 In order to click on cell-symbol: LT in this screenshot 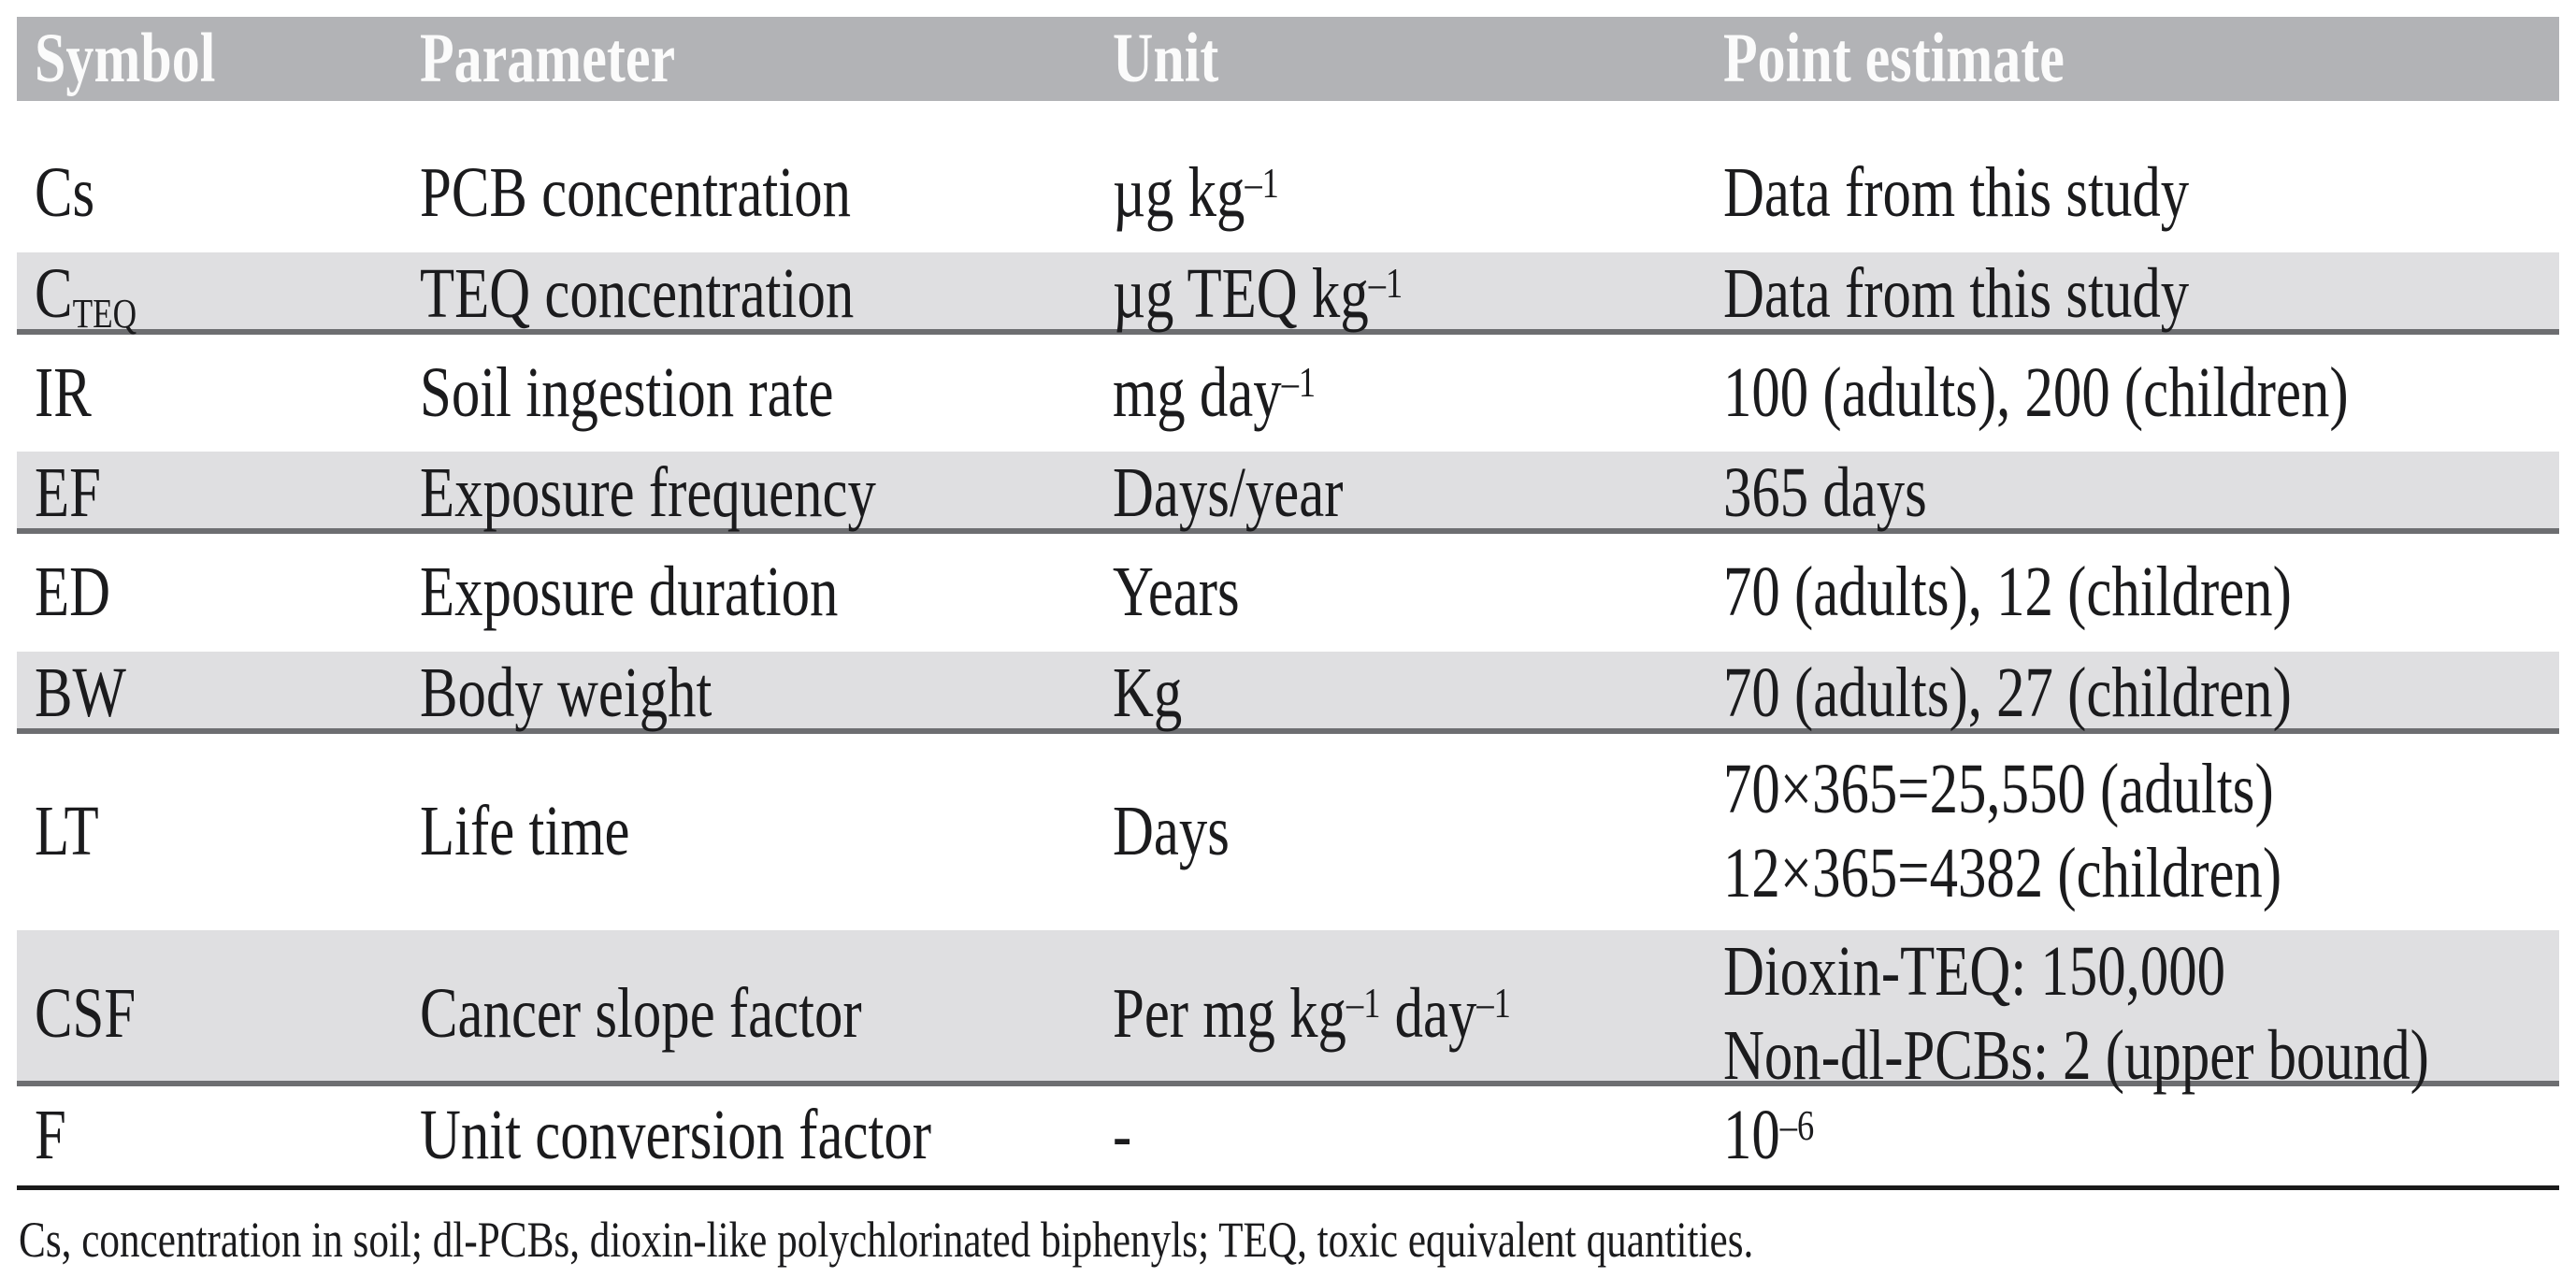, I will do `click(67, 831)`.